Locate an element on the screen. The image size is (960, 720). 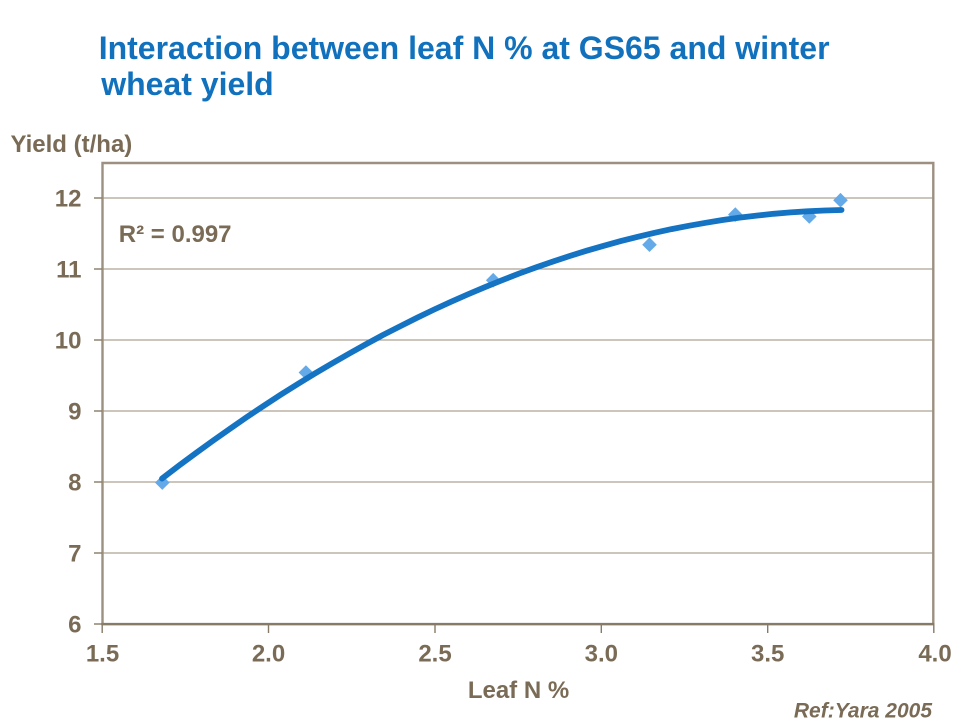
svg-text: 2.0 is located at coordinates (268, 654).